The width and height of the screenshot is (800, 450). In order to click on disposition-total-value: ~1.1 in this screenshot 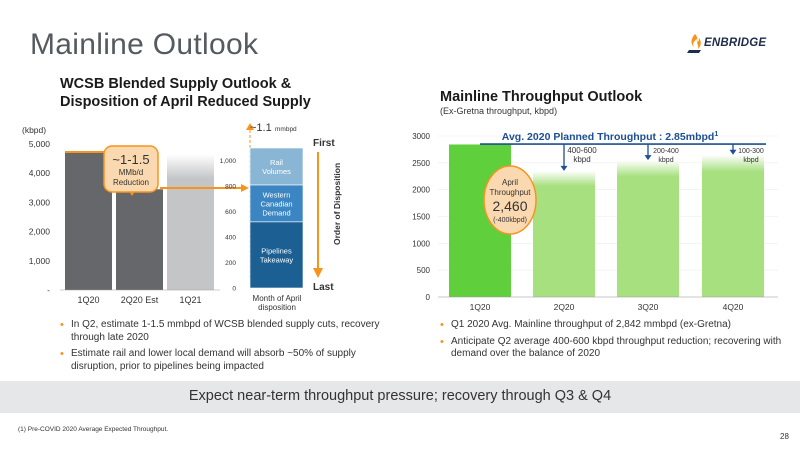, I will do `click(261, 128)`.